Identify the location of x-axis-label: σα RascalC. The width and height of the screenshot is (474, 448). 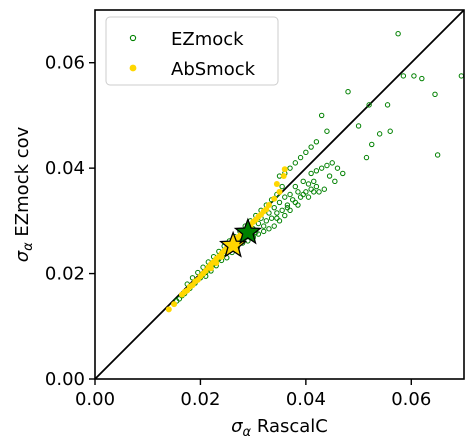
(279, 428).